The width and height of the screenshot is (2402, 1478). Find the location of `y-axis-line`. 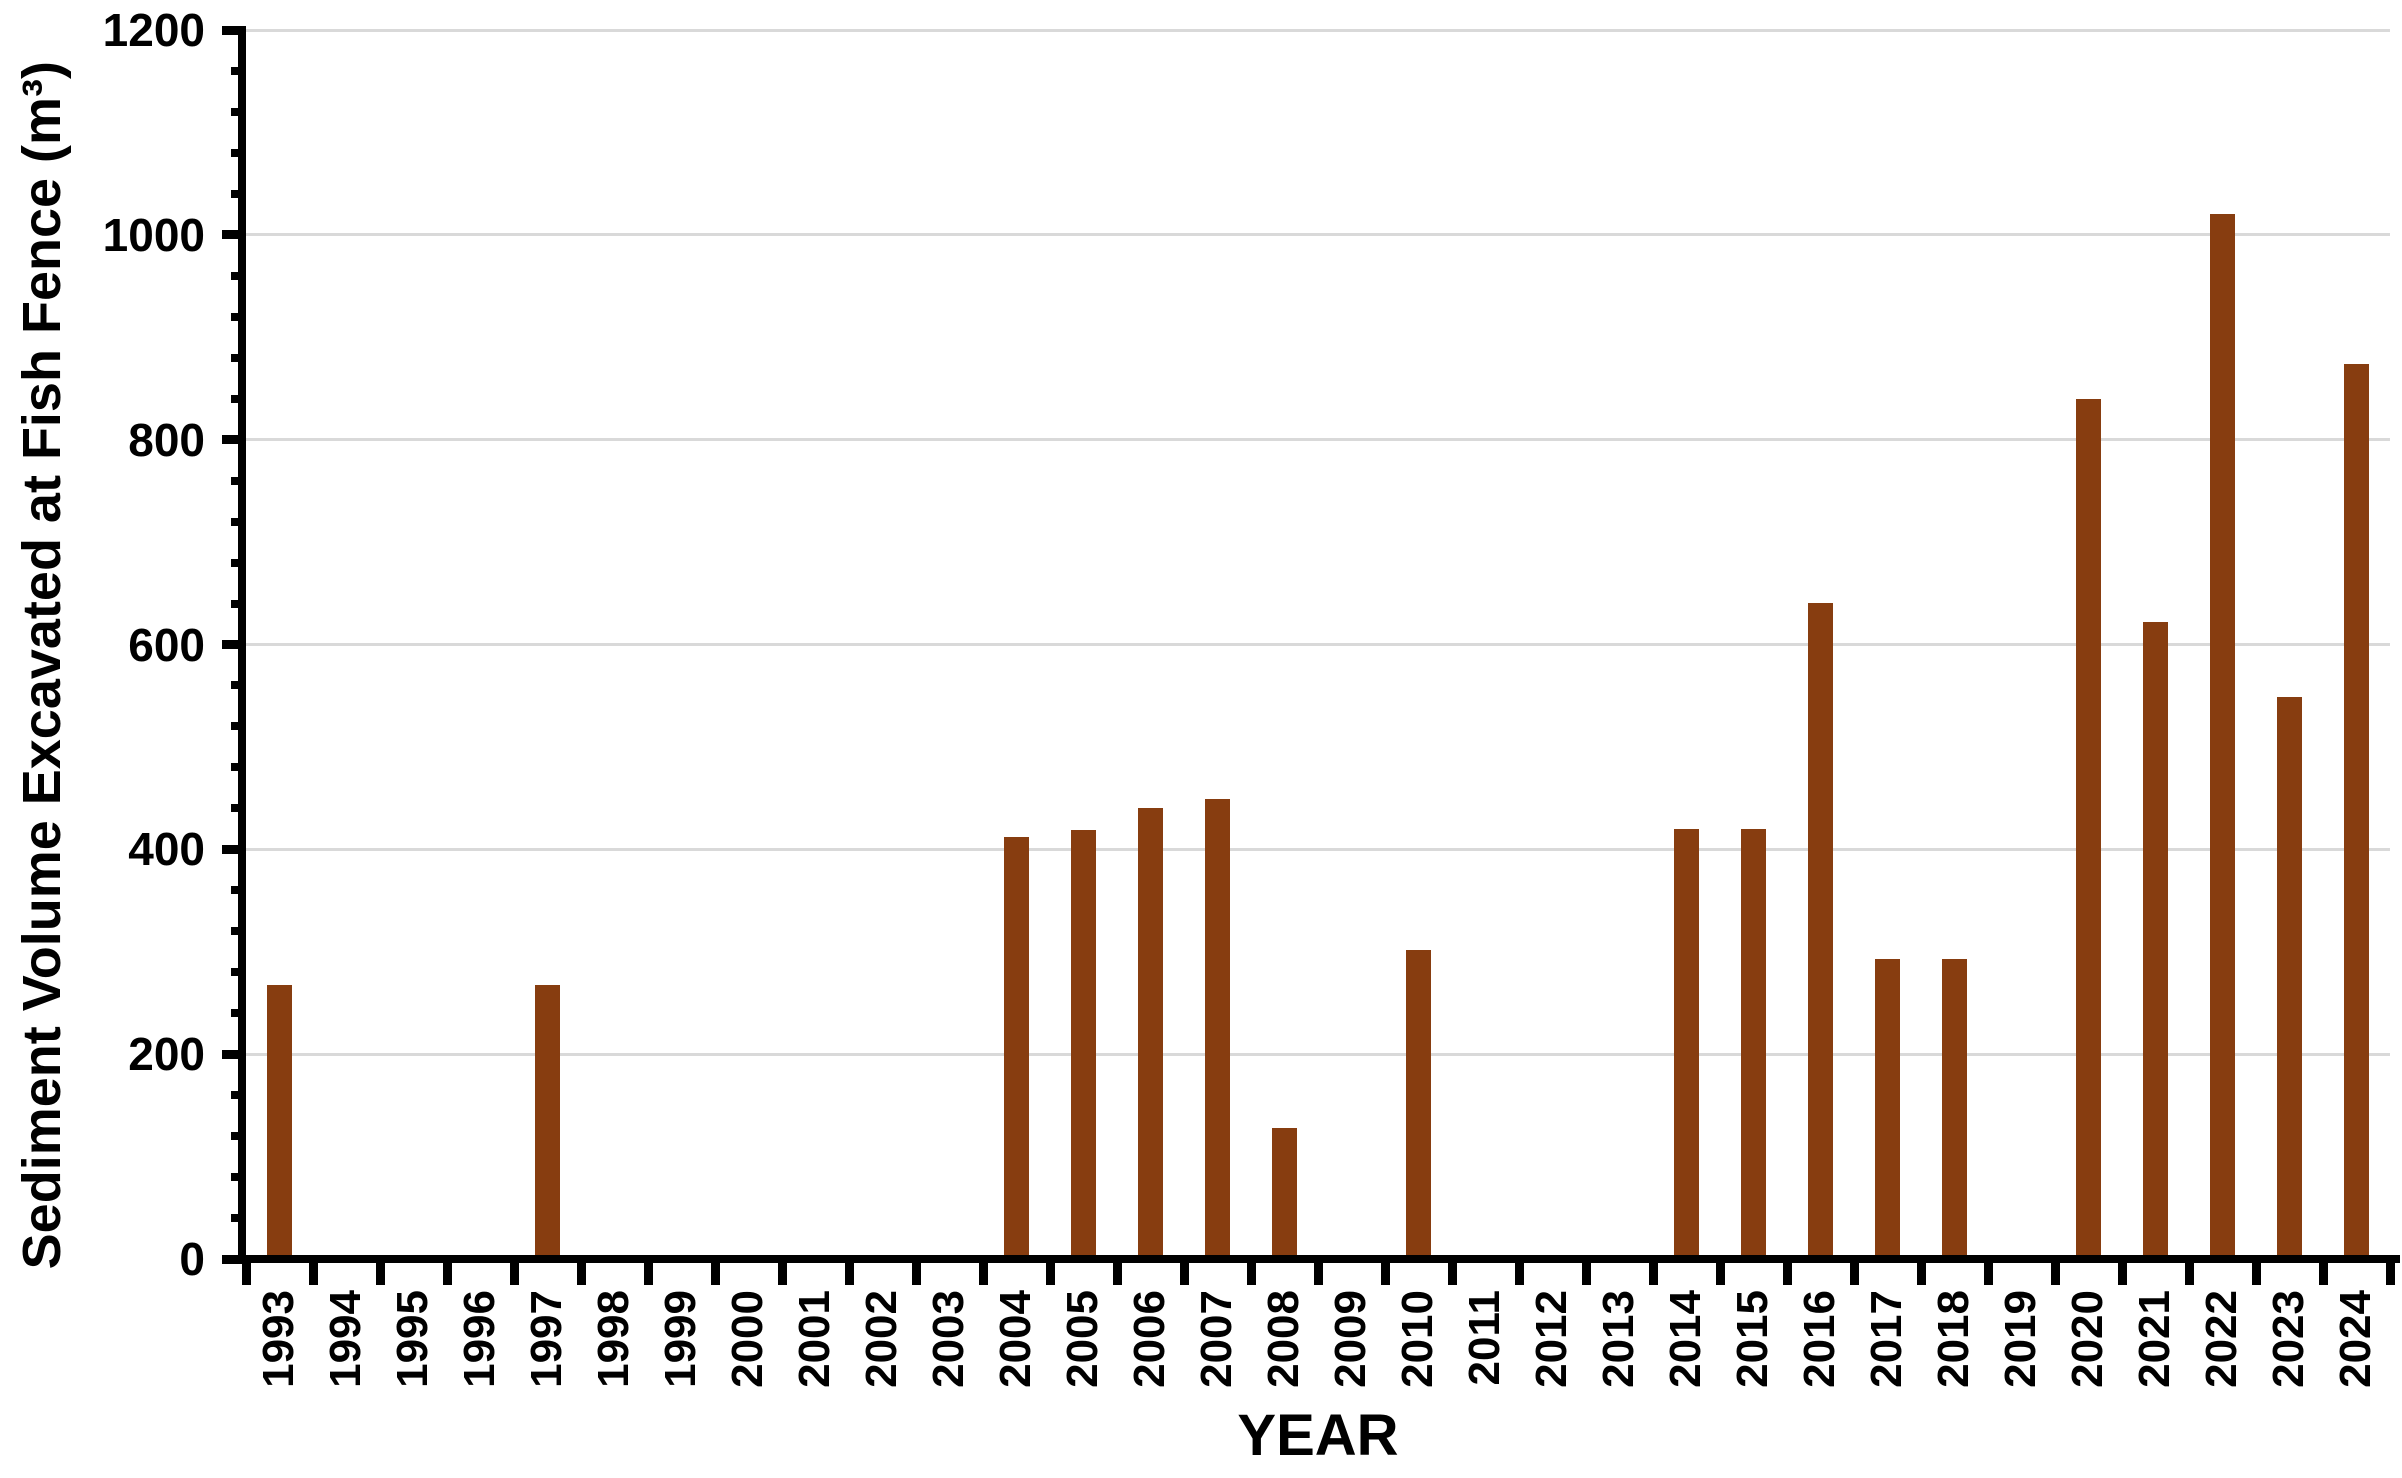

y-axis-line is located at coordinates (242, 645).